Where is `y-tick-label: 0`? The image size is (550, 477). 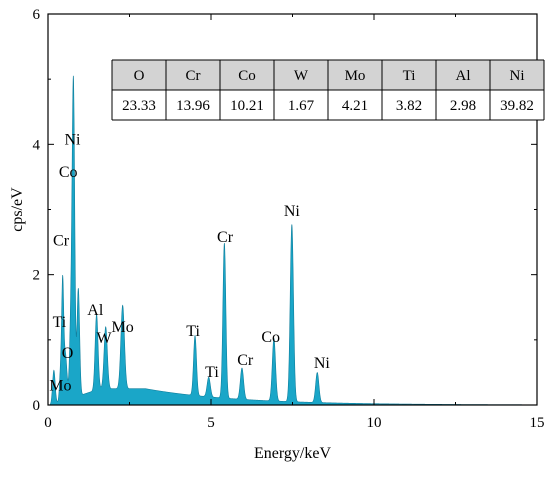
y-tick-label: 0 is located at coordinates (37, 406).